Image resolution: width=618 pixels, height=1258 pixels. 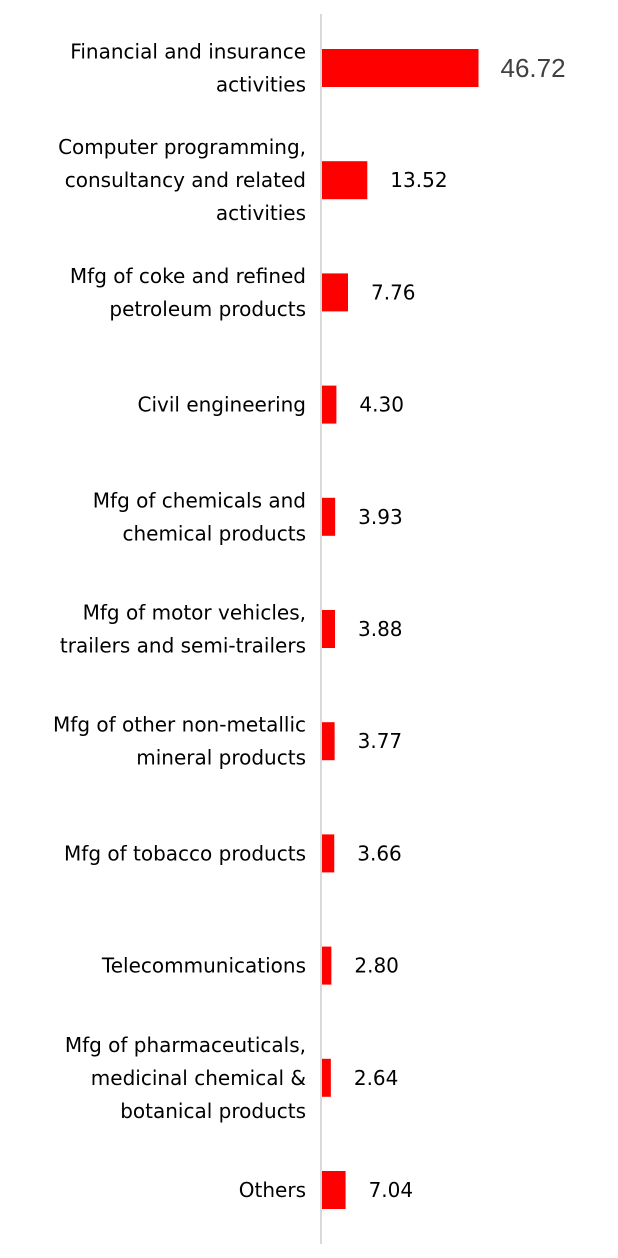 I want to click on category-label-others: Others, so click(x=272, y=1190).